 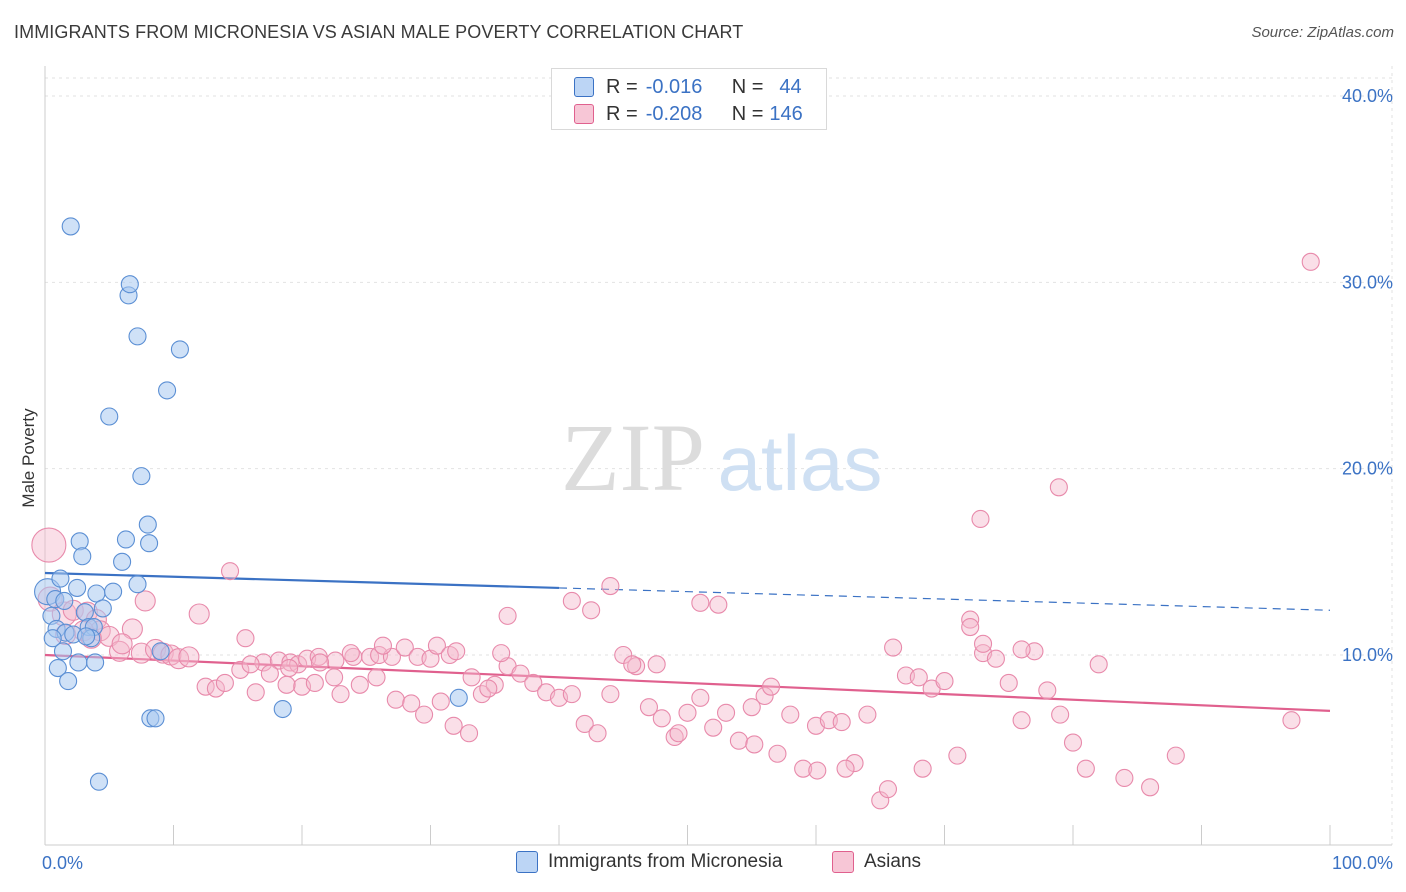 I want to click on y-tick-label: 40.0%, so click(x=1367, y=96).